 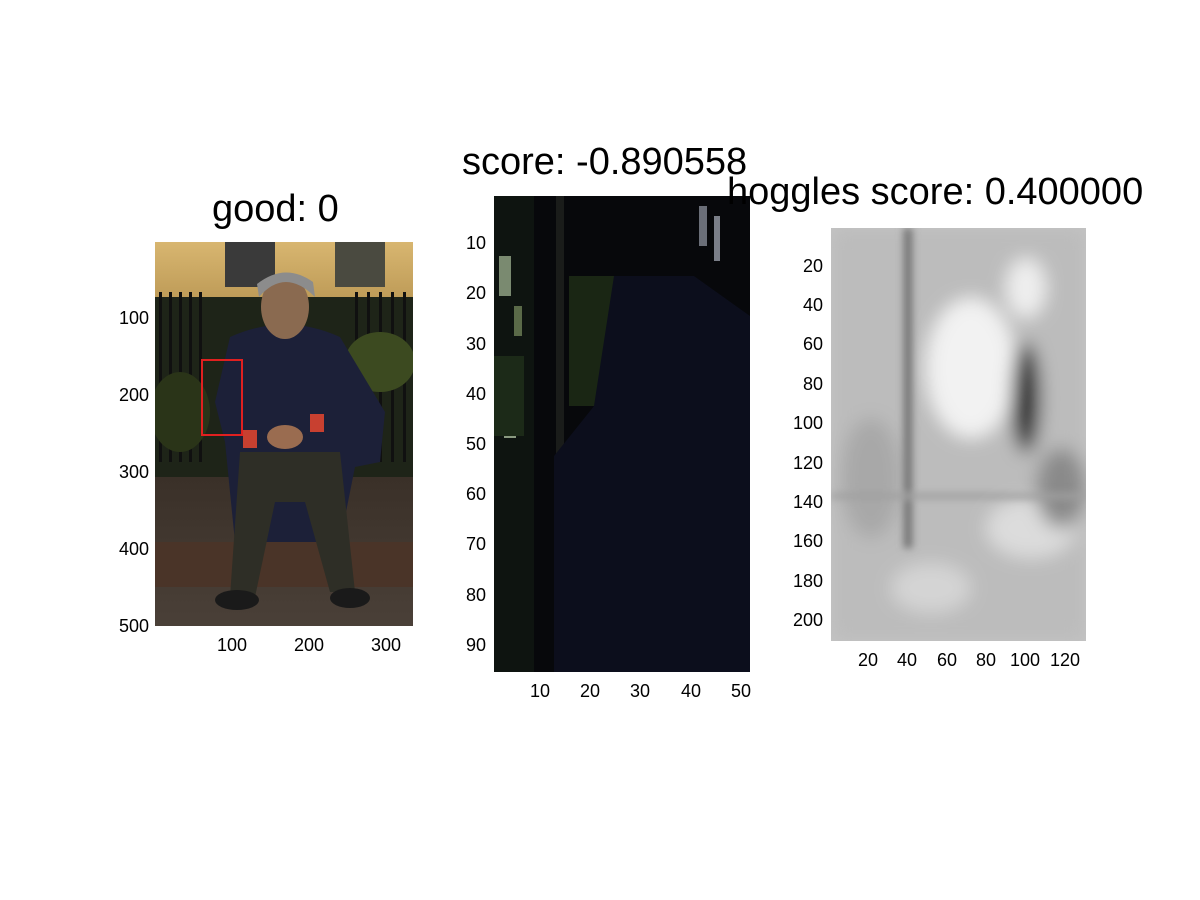 What do you see at coordinates (124, 318) in the screenshot?
I see `panel1-ytick: 100` at bounding box center [124, 318].